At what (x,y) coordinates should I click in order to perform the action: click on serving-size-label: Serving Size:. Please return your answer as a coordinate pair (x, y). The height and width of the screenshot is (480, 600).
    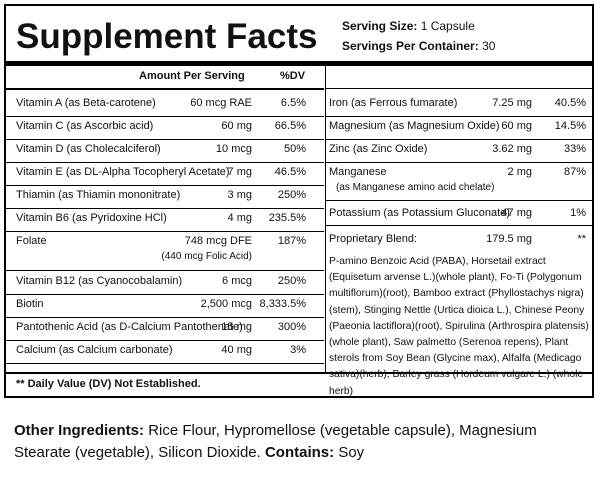
    Looking at the image, I should click on (380, 26).